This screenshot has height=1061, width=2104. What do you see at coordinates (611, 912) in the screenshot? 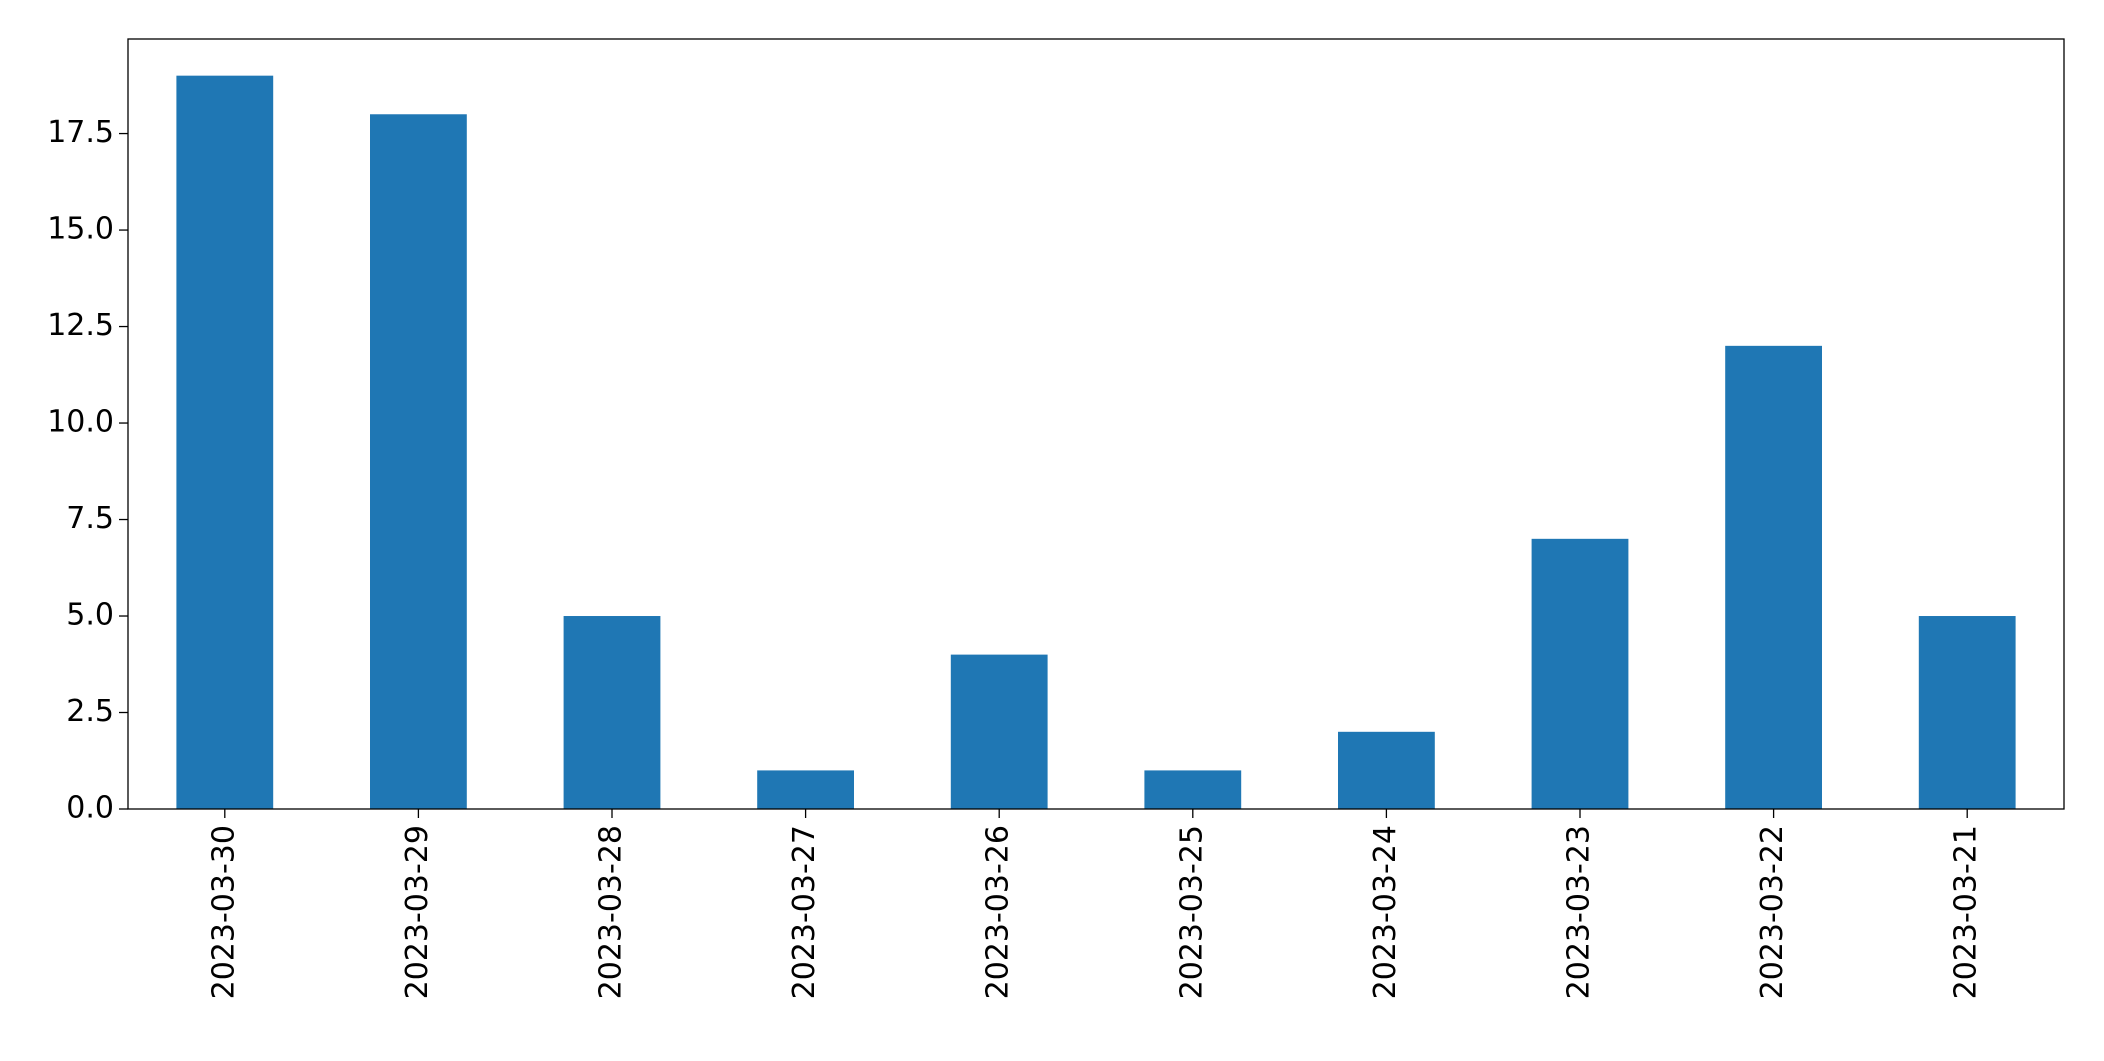
I see `x-tick-label: 2023-03-28` at bounding box center [611, 912].